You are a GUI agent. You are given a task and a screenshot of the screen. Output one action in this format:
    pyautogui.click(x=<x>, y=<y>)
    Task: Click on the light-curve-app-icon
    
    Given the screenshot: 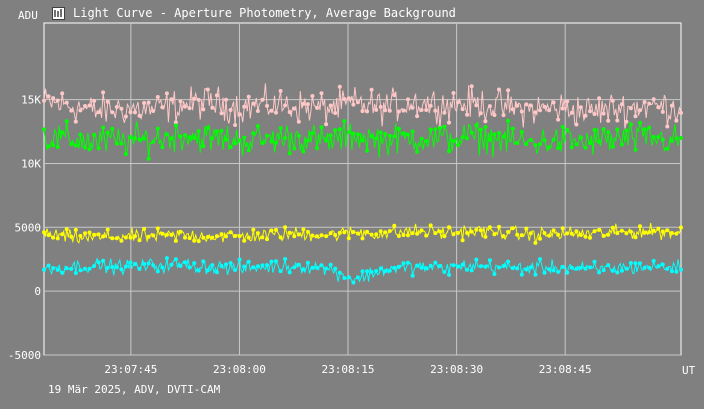 What is the action you would take?
    pyautogui.click(x=58, y=13)
    